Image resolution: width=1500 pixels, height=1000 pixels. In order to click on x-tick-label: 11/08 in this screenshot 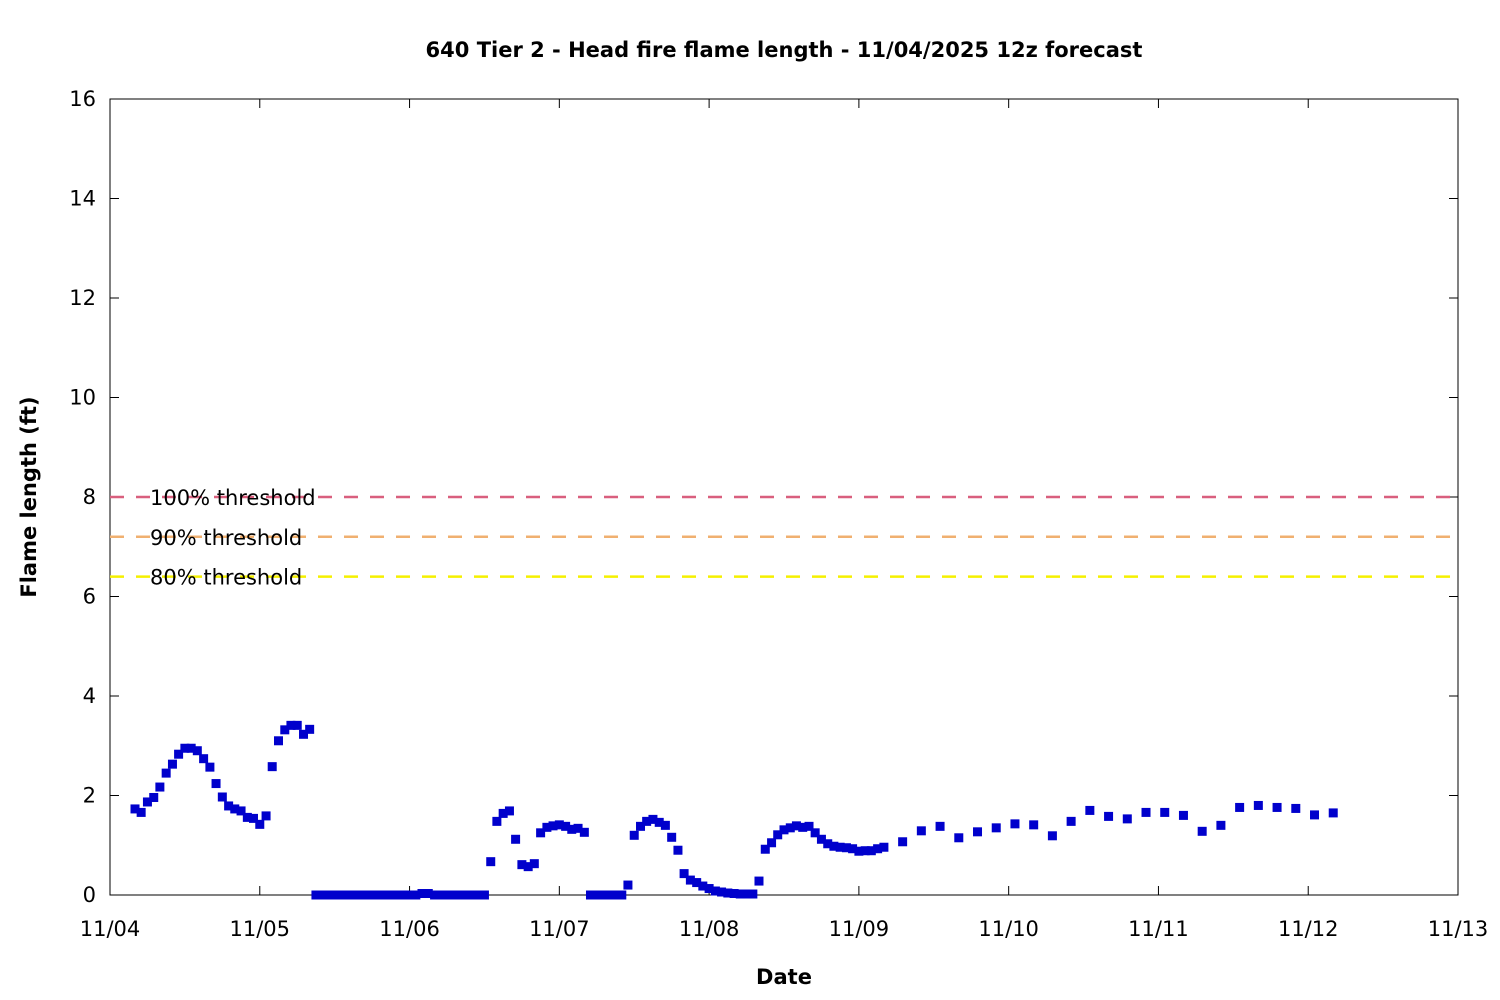, I will do `click(709, 929)`.